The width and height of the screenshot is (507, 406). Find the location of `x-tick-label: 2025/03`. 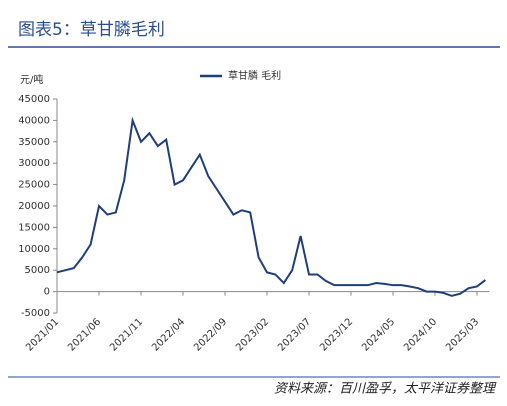

x-tick-label: 2025/03 is located at coordinates (462, 334).